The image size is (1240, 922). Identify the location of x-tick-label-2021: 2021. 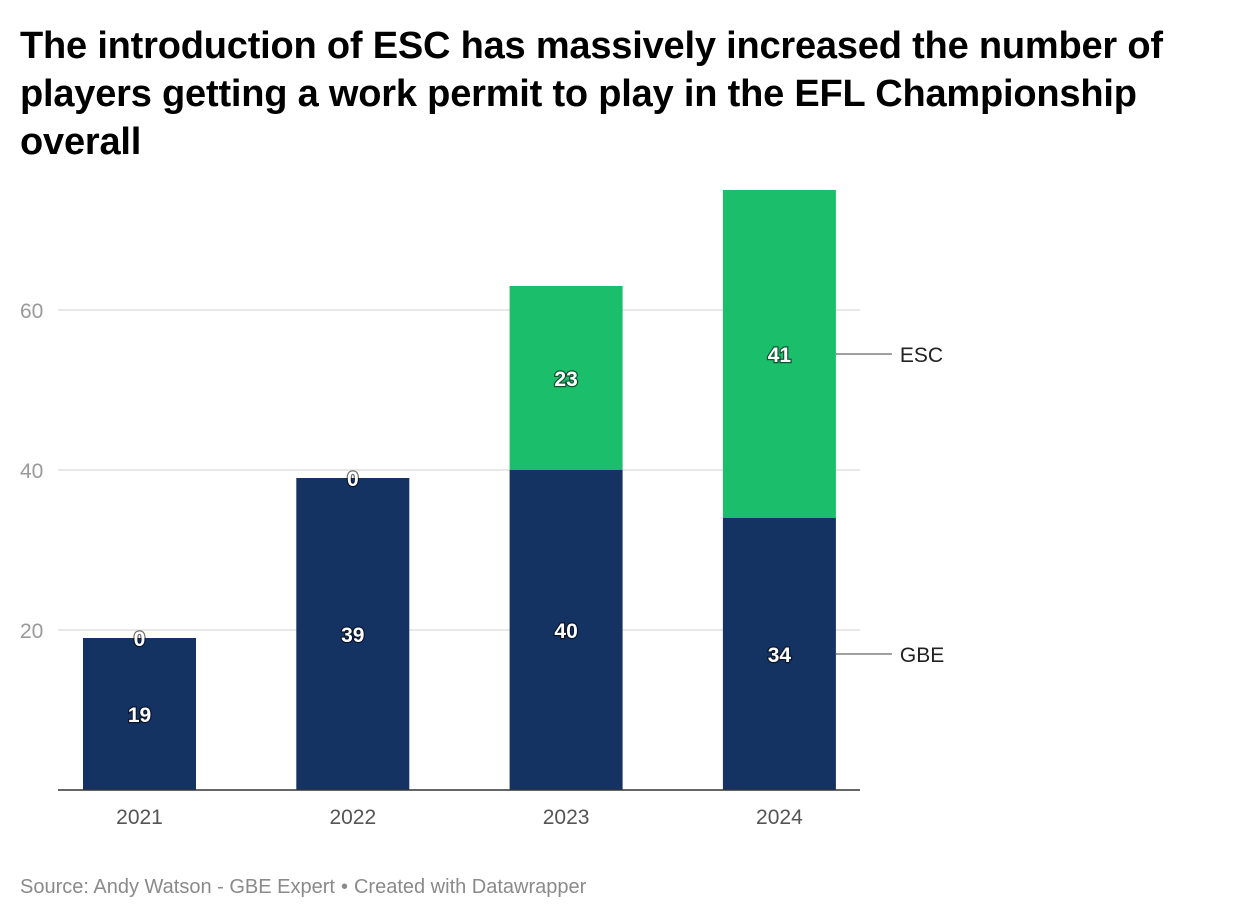
(139, 817).